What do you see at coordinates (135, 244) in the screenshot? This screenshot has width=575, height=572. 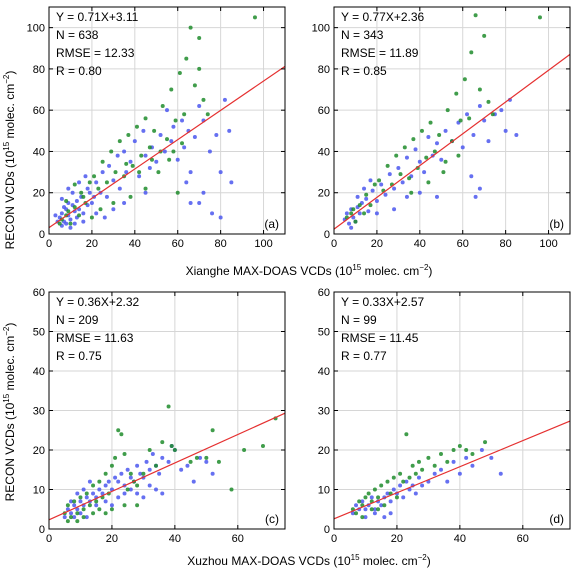 I see `x-tick-label: 40` at bounding box center [135, 244].